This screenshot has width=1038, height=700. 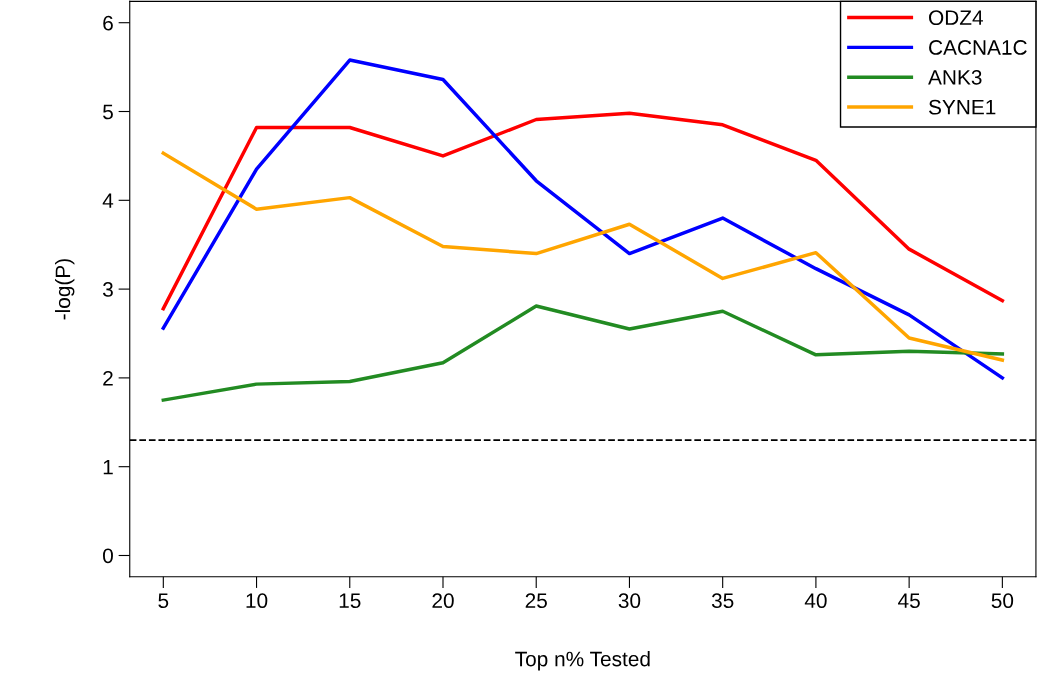 I want to click on x-axis-title: Top n% Tested, so click(x=582, y=661).